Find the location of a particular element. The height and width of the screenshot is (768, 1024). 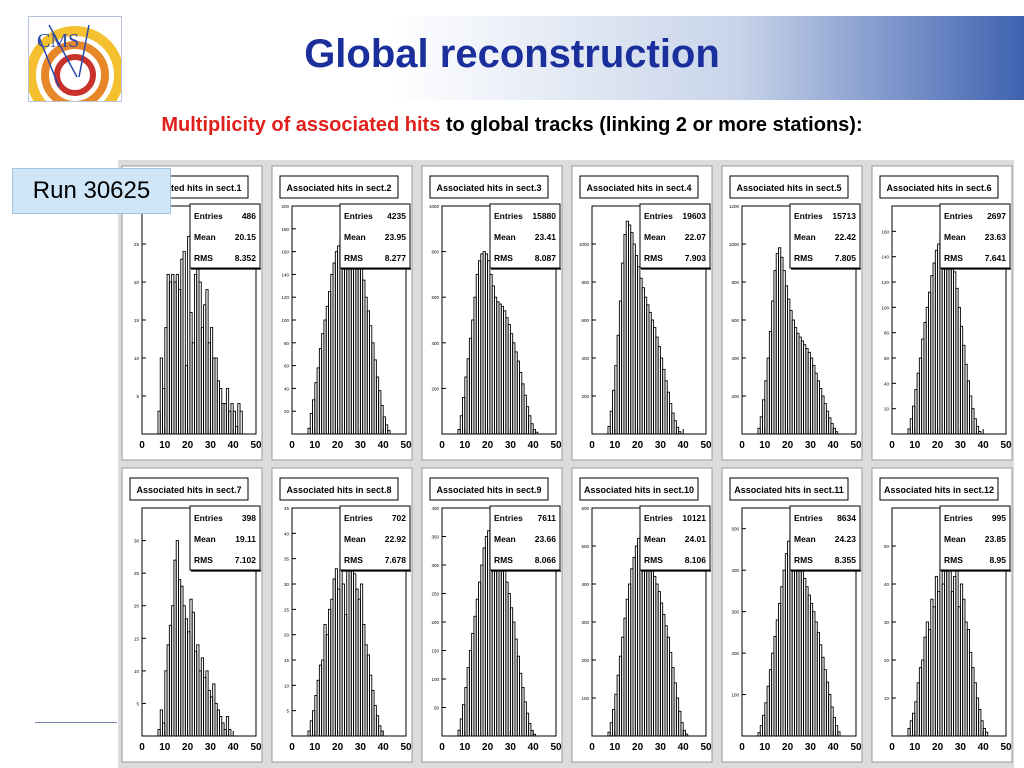

stat-value: 23.41 is located at coordinates (546, 237).